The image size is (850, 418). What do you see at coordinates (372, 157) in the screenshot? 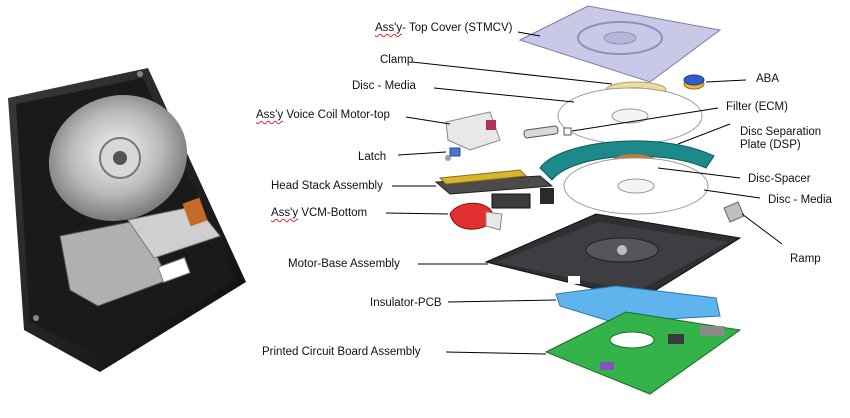
I see `label-latch: Latch` at bounding box center [372, 157].